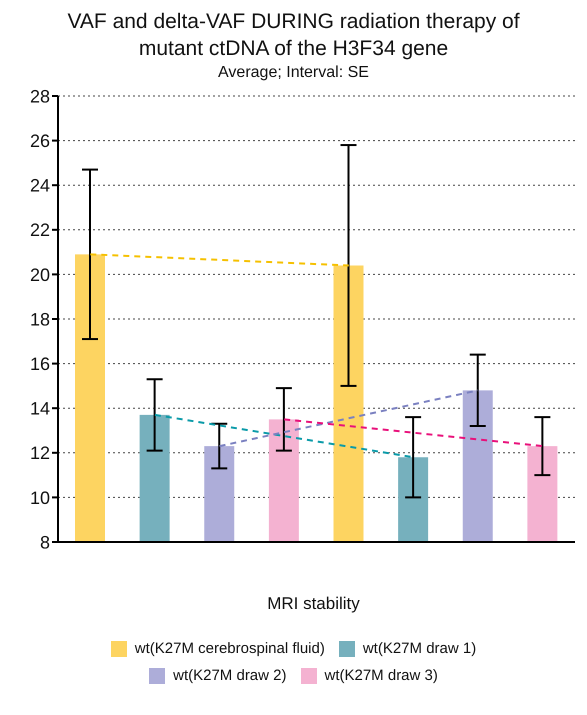 The width and height of the screenshot is (587, 715). What do you see at coordinates (419, 648) in the screenshot?
I see `legend-label: wt(K27M draw 1)` at bounding box center [419, 648].